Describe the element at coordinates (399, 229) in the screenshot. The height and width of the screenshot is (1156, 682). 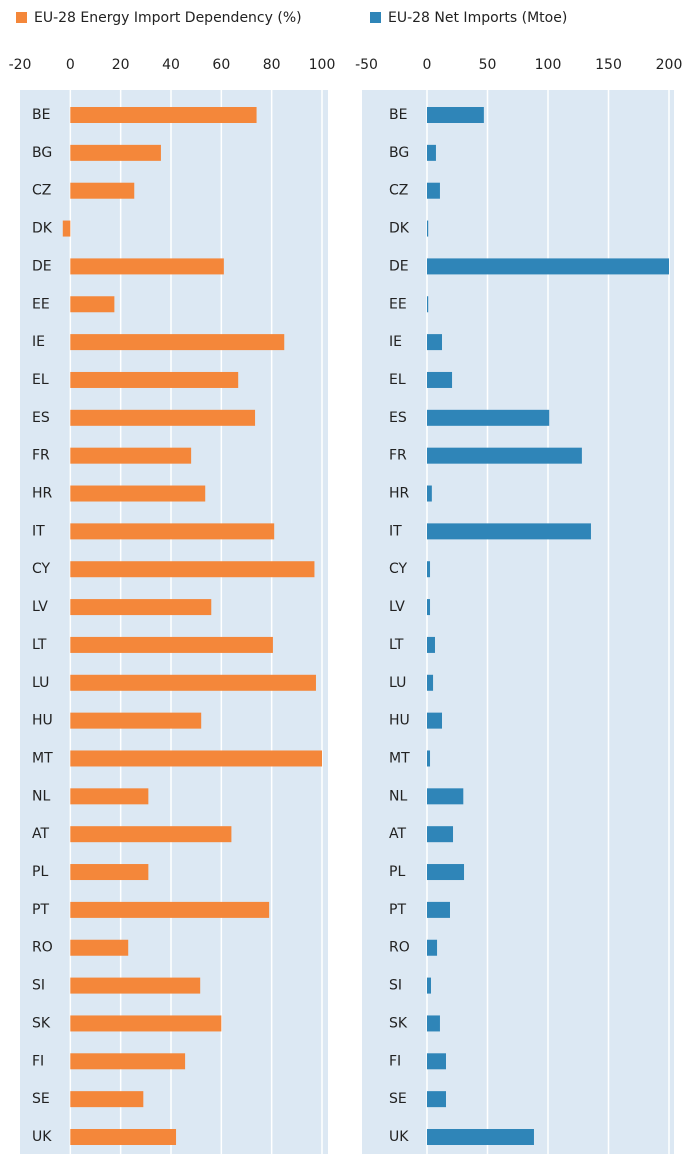
I see `y-tick-label: DK` at that location.